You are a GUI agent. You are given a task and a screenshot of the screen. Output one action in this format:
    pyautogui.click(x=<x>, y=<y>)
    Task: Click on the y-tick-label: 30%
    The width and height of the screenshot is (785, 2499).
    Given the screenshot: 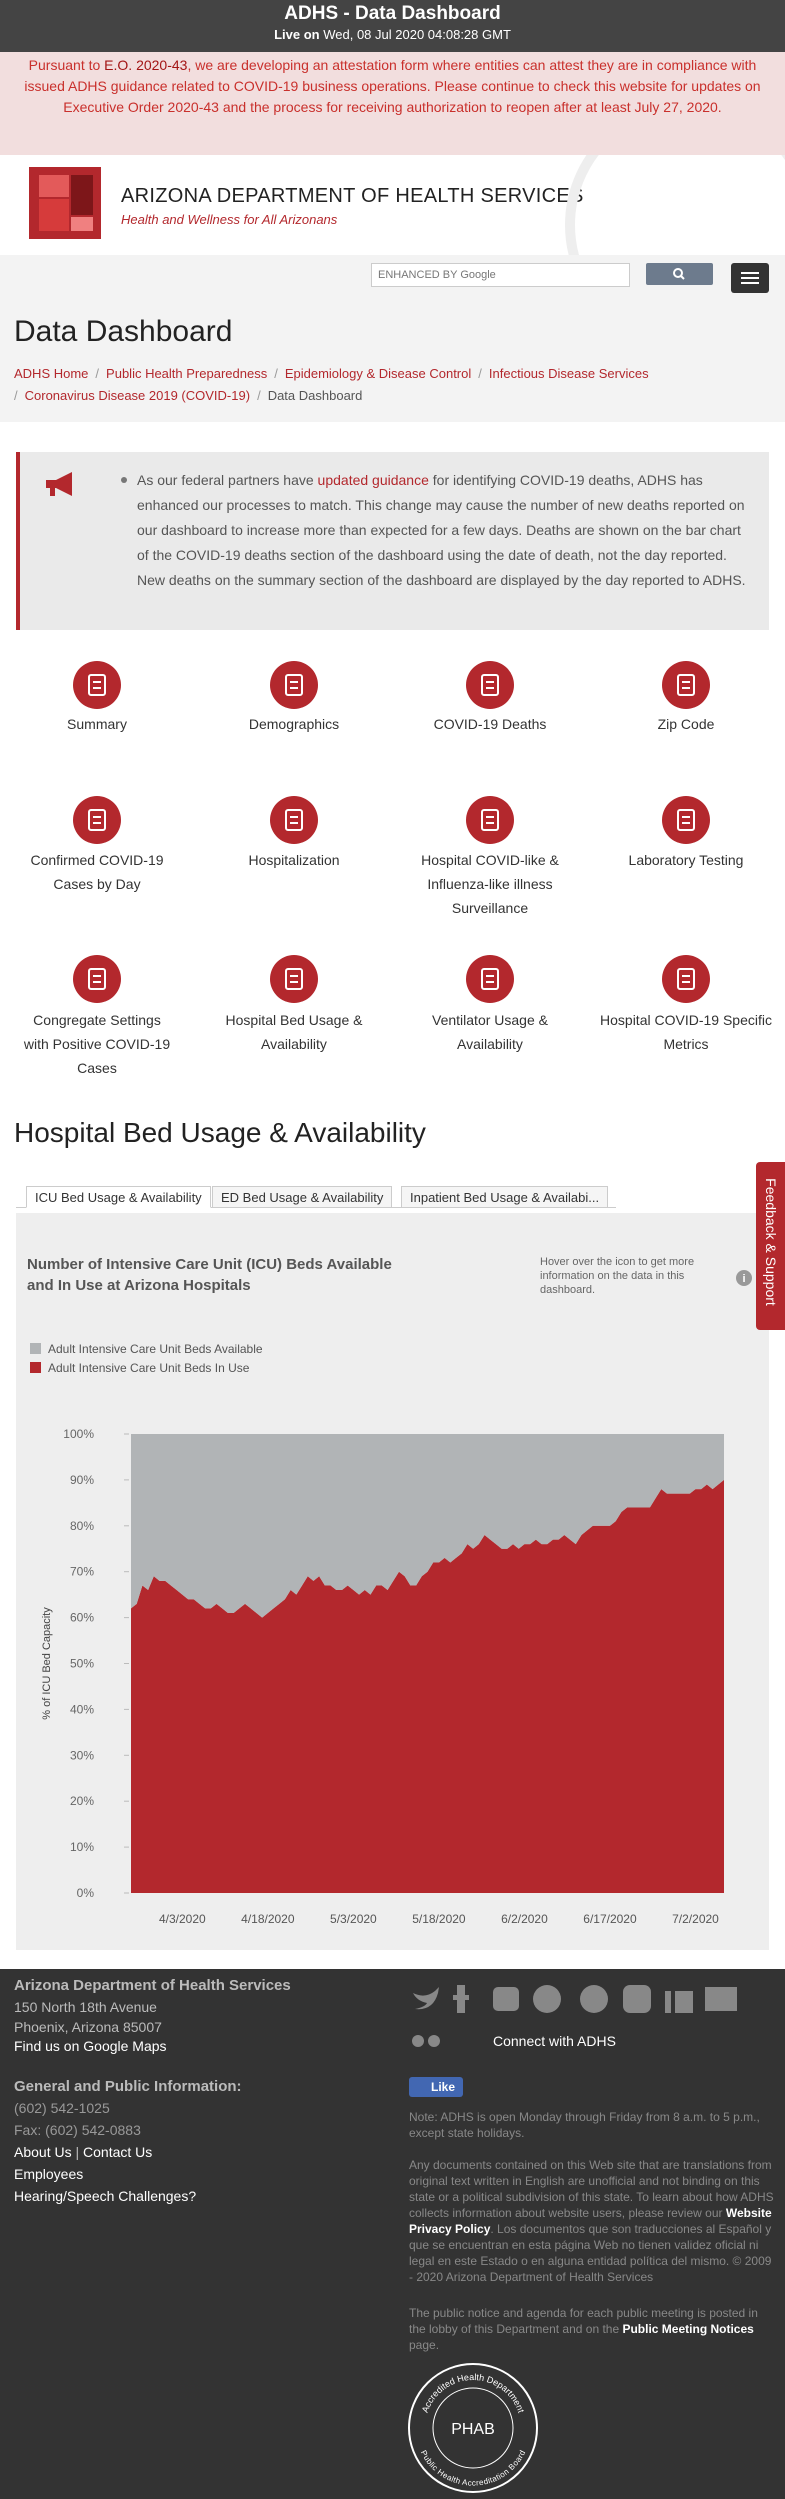 What is the action you would take?
    pyautogui.click(x=82, y=1755)
    